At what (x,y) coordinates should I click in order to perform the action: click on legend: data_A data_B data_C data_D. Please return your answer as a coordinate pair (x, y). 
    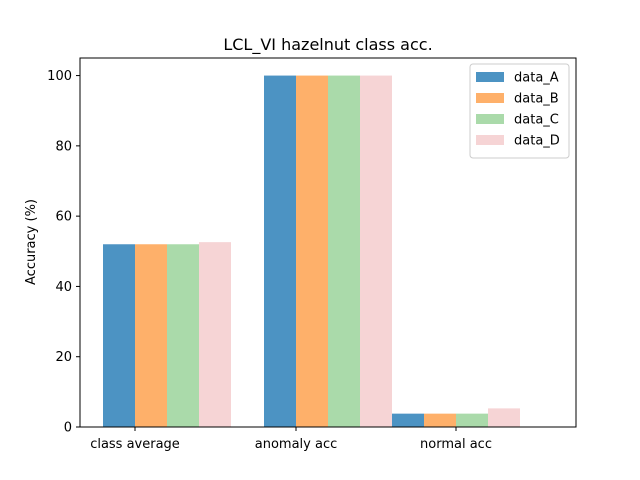
    Looking at the image, I should click on (519, 111).